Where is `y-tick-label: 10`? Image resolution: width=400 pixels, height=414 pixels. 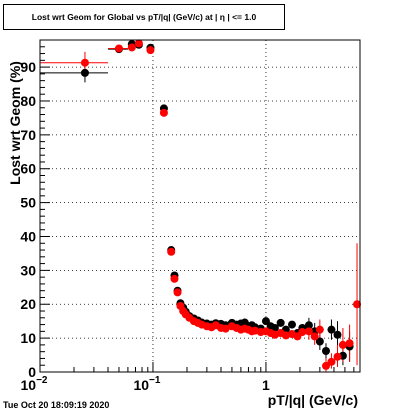
y-tick-label: 10 is located at coordinates (28, 338).